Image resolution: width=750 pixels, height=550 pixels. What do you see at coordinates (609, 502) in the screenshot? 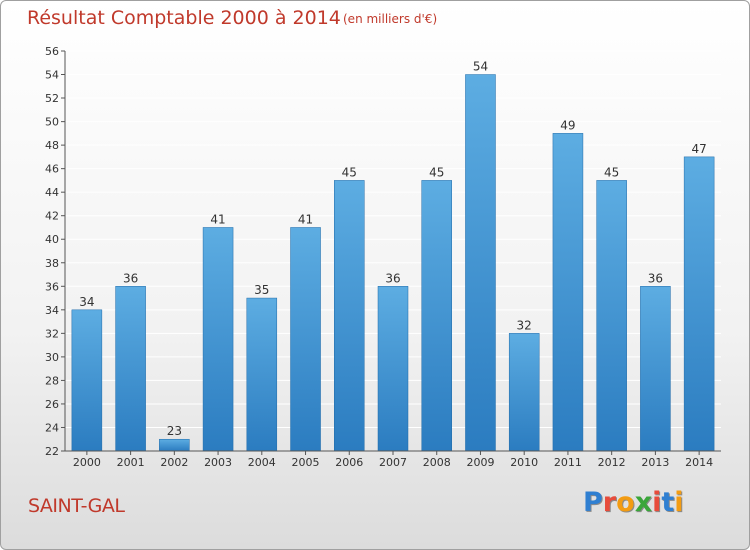
I see `logo-letter: r` at bounding box center [609, 502].